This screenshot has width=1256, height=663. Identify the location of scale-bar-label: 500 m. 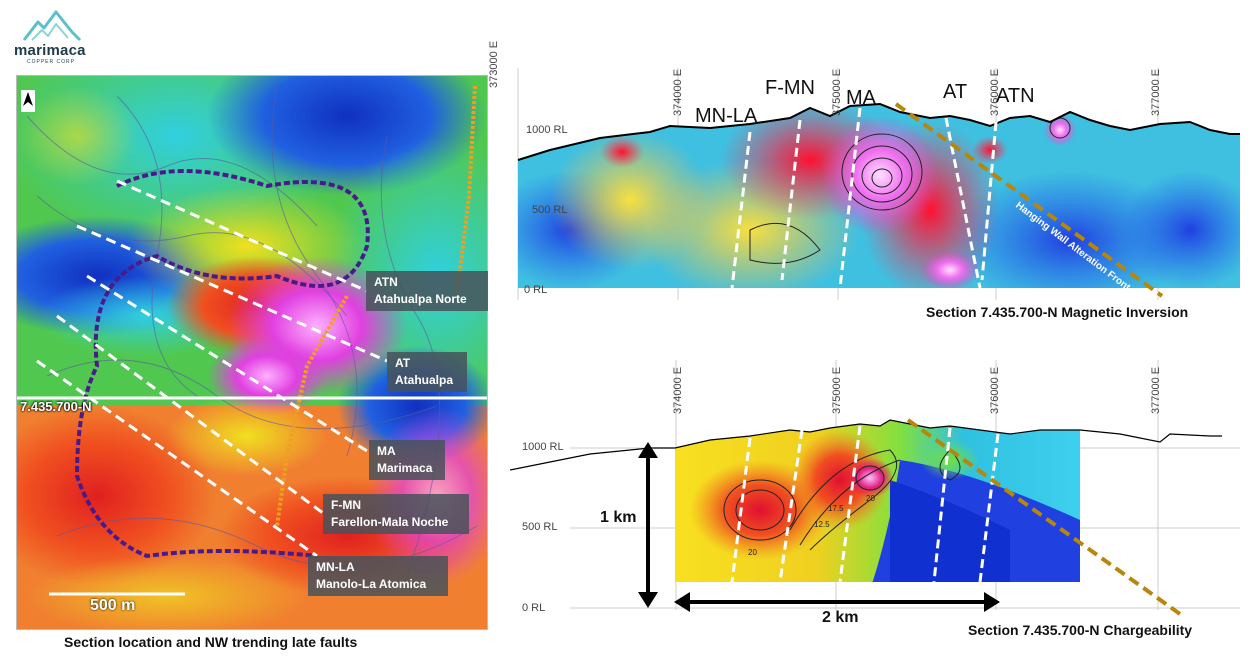
(113, 605).